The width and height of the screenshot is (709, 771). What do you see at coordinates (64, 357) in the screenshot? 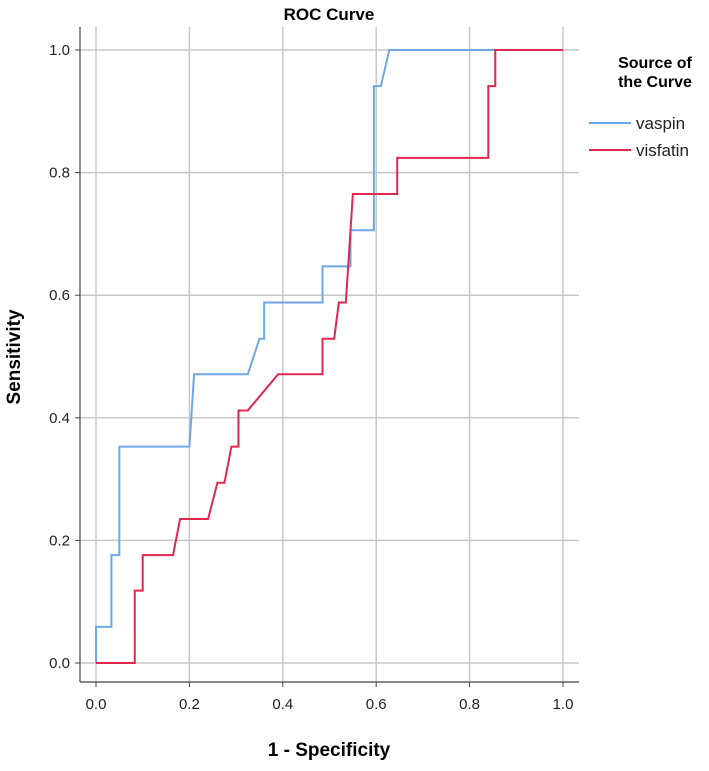
I see `y-axis-ticks: 0.0 0.2 0.4 0.6 0.8 1.0` at bounding box center [64, 357].